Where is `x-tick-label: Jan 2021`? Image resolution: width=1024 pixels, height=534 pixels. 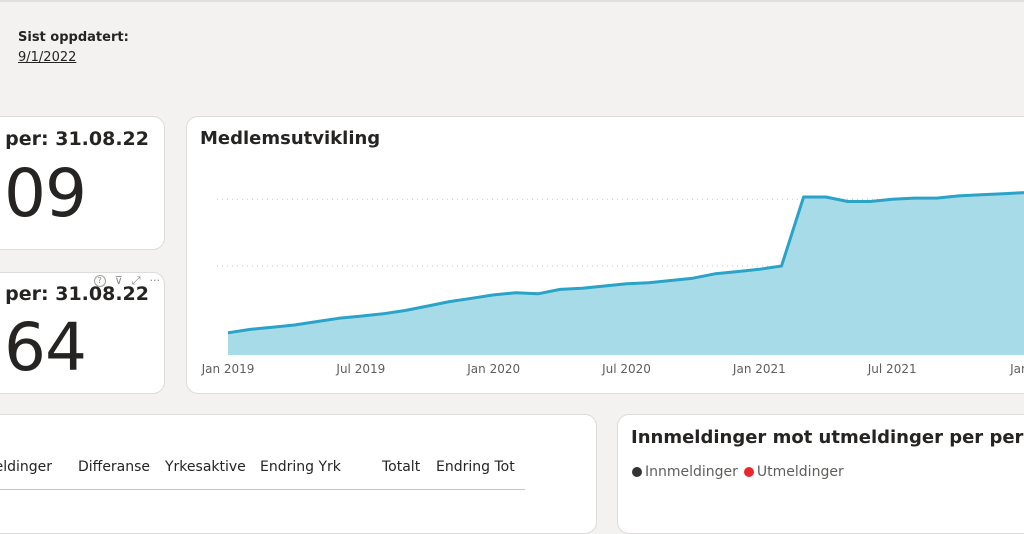 x-tick-label: Jan 2021 is located at coordinates (759, 369).